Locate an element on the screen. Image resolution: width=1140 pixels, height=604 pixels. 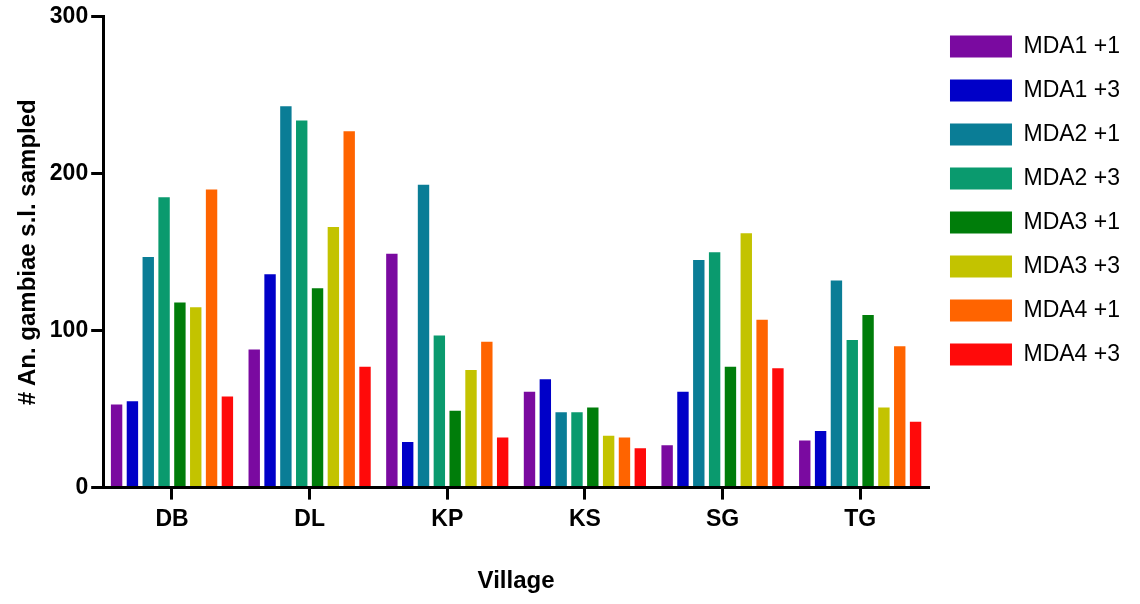
x-tick-label: TG is located at coordinates (860, 517).